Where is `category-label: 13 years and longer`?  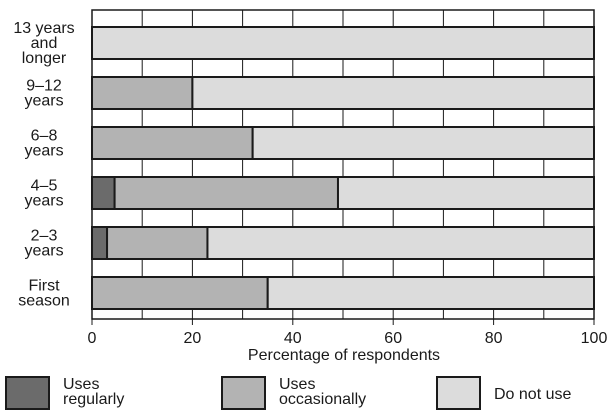
category-label: 13 years and longer is located at coordinates (43, 43).